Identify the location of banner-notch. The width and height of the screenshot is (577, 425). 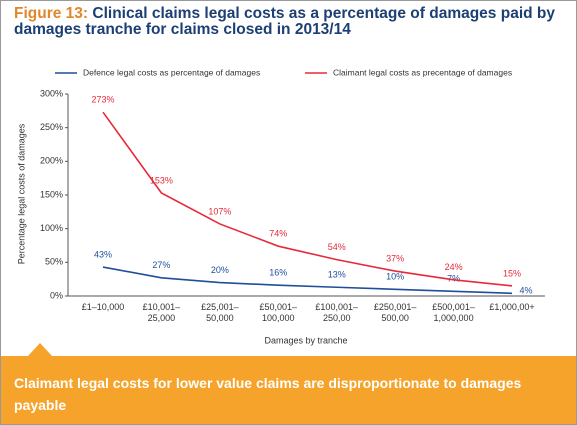
(40, 349).